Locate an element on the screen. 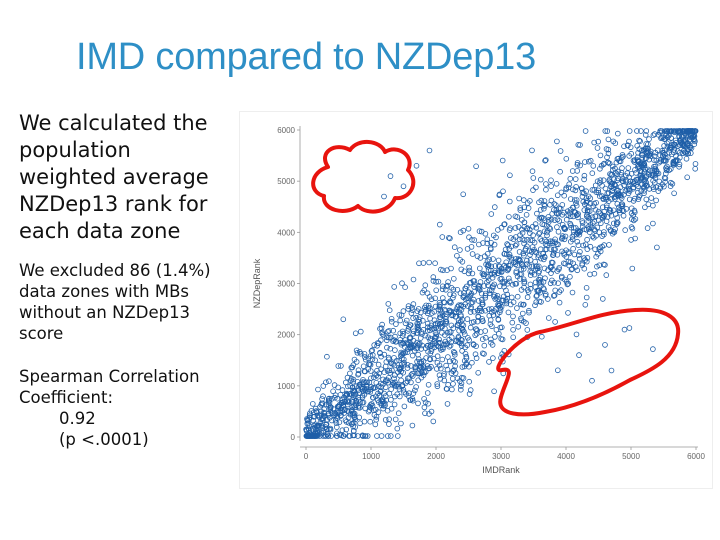  x-tick-label: 5000 is located at coordinates (631, 456).